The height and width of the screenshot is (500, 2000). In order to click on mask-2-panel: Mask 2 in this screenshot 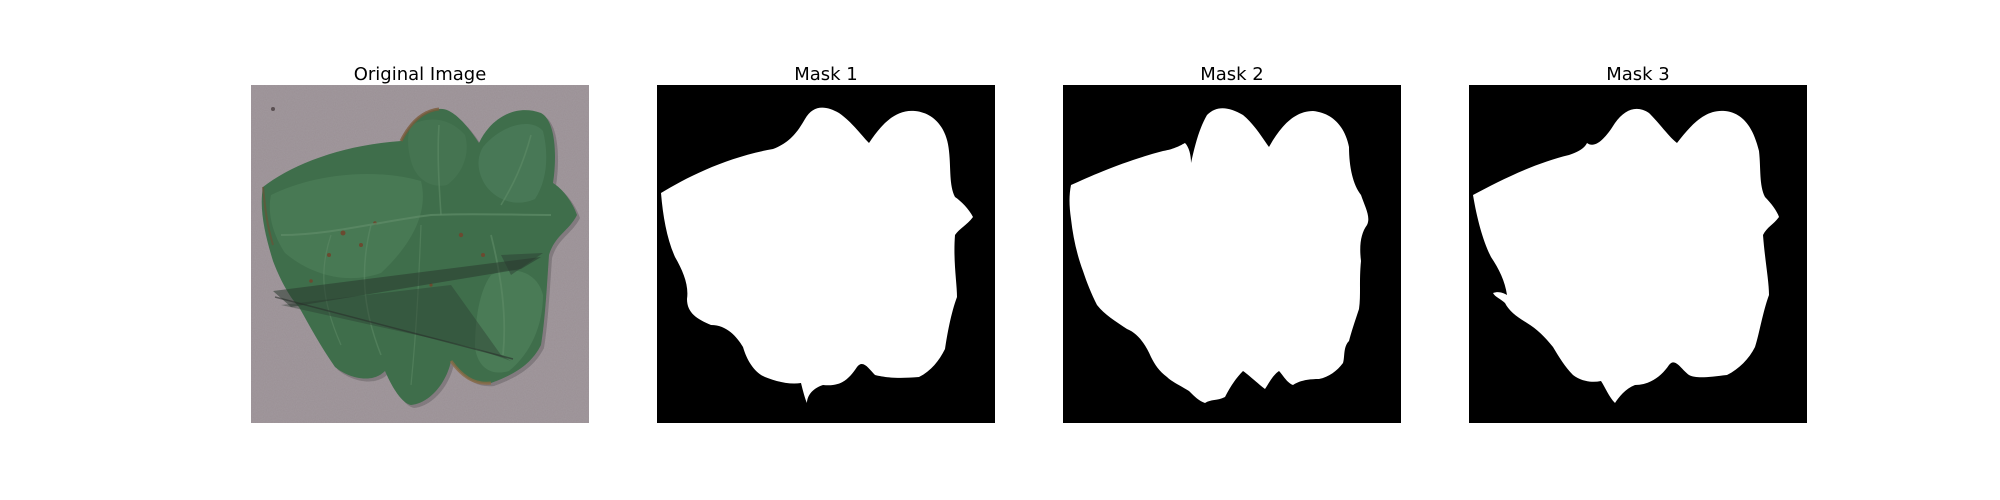, I will do `click(1232, 244)`.